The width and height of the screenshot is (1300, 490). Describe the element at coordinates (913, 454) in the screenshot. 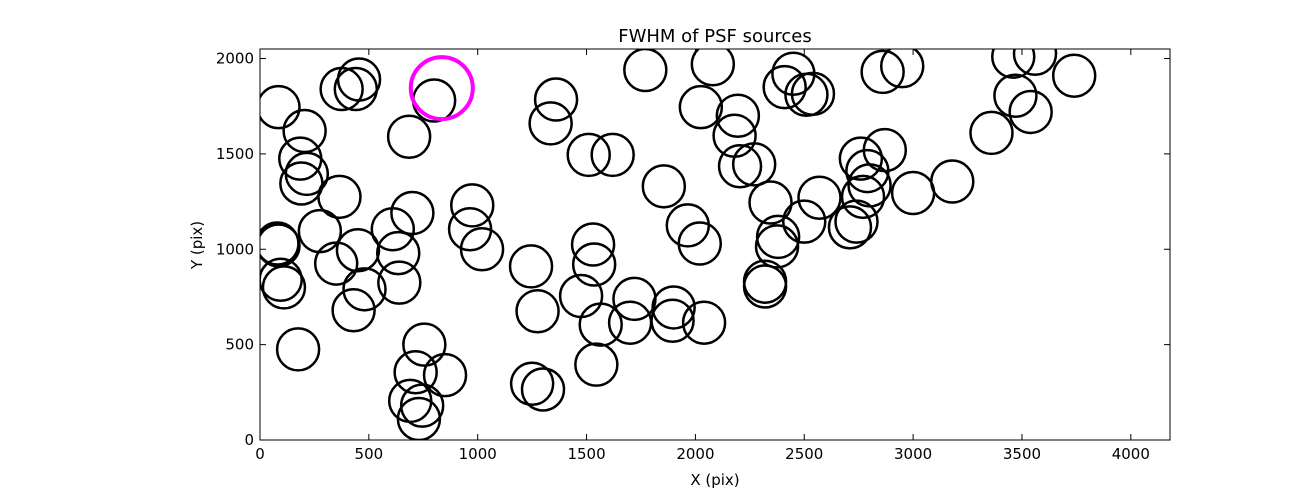

I see `x-tick-label: 3000` at that location.